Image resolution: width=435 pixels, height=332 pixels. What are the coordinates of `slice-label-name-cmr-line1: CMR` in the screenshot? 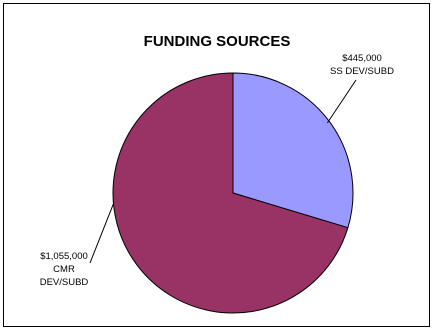 It's located at (64, 269).